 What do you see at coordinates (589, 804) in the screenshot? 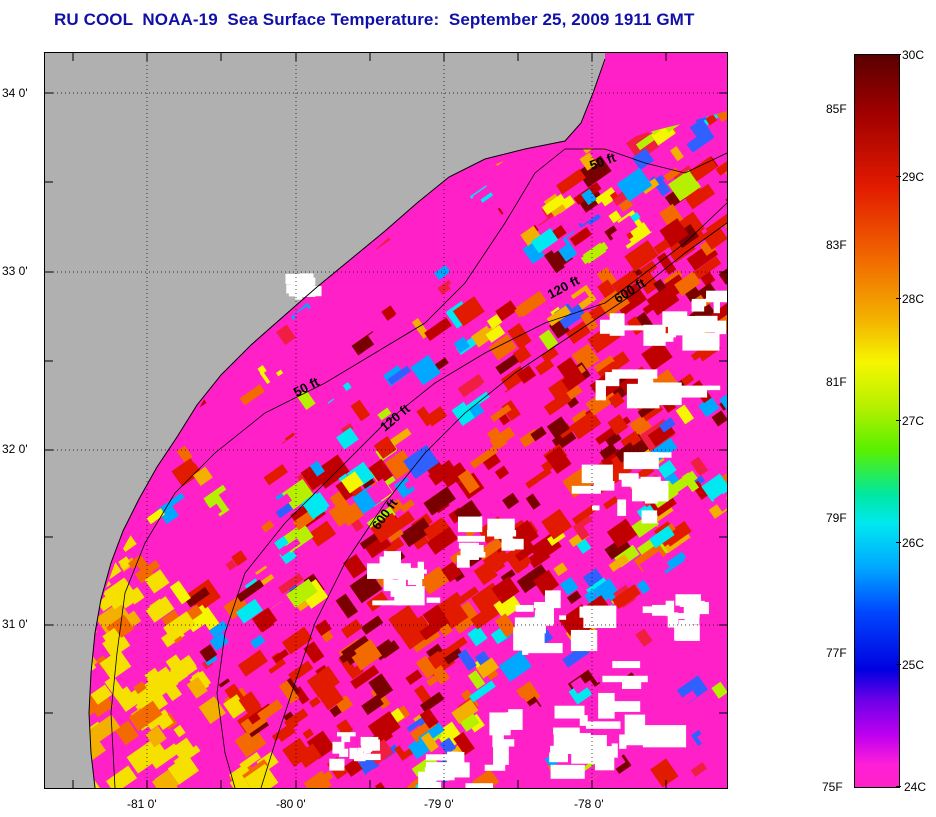
I see `lon-label-78: -78 0'` at bounding box center [589, 804].